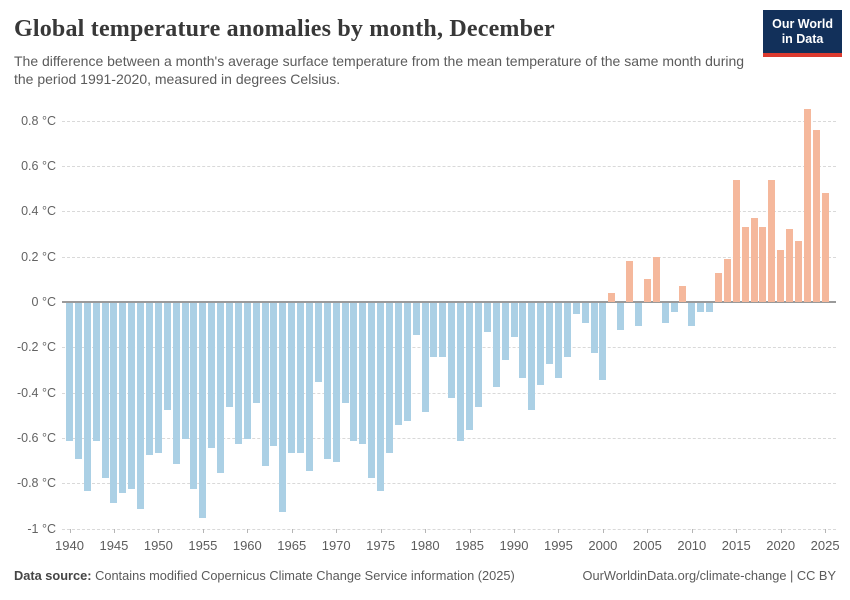  What do you see at coordinates (621, 317) in the screenshot?
I see `bar-2002` at bounding box center [621, 317].